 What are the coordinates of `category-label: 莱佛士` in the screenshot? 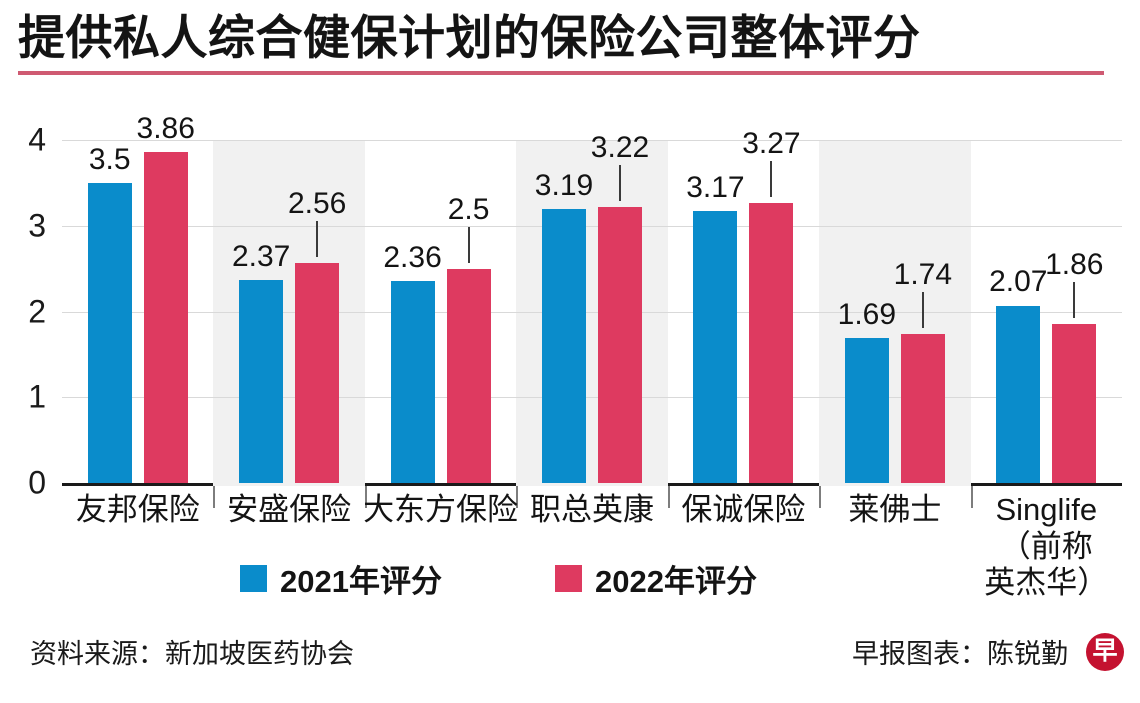 It's located at (895, 509).